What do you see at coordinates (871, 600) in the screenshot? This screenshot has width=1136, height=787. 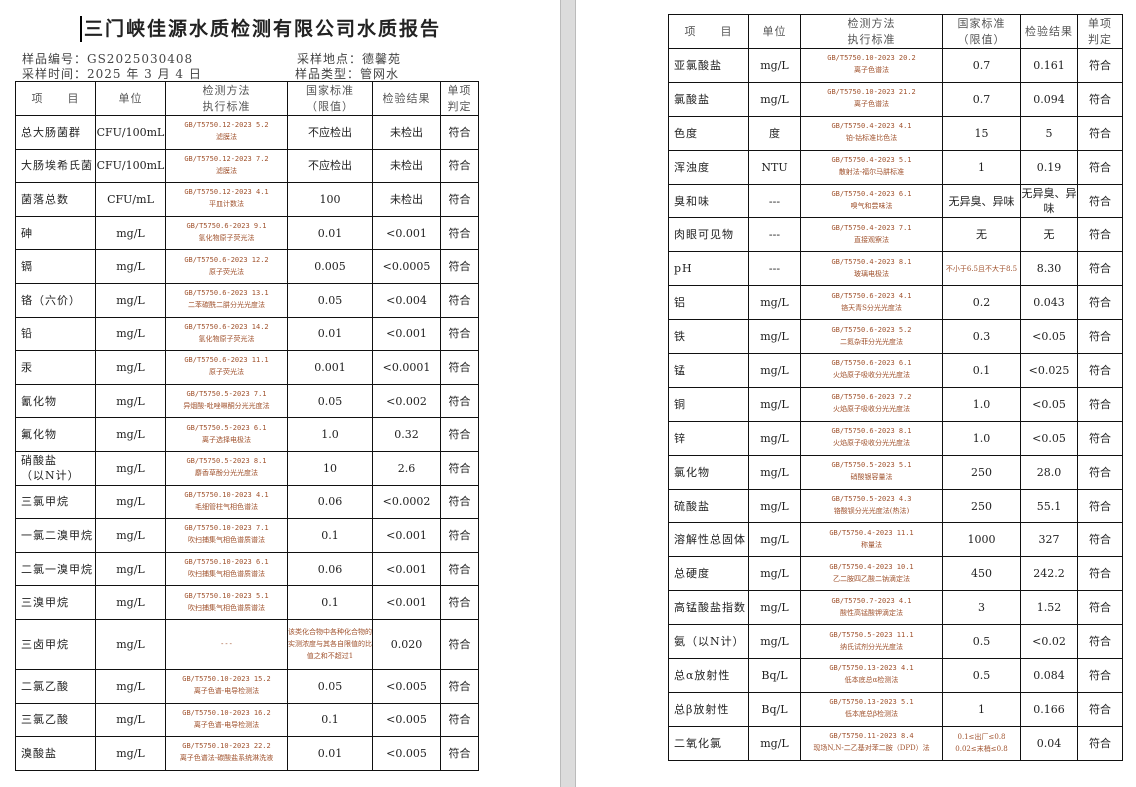 I see `method-standard: GB/T5750.7-2023 4.1` at bounding box center [871, 600].